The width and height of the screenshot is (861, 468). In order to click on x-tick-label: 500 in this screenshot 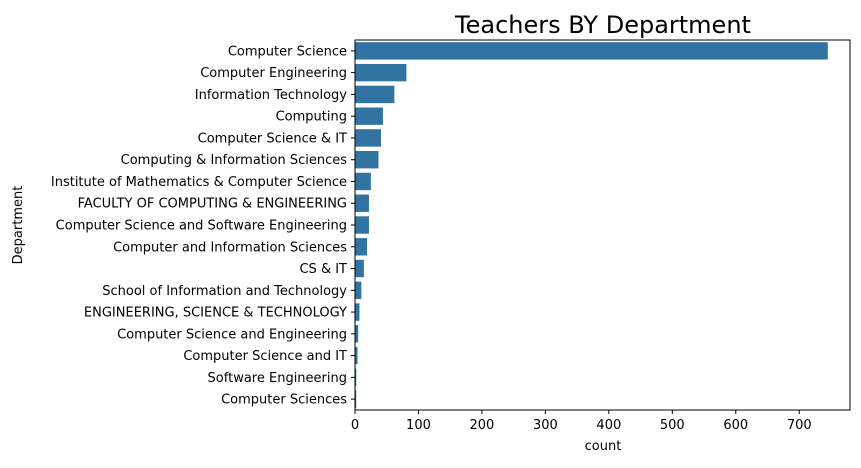, I will do `click(672, 425)`.